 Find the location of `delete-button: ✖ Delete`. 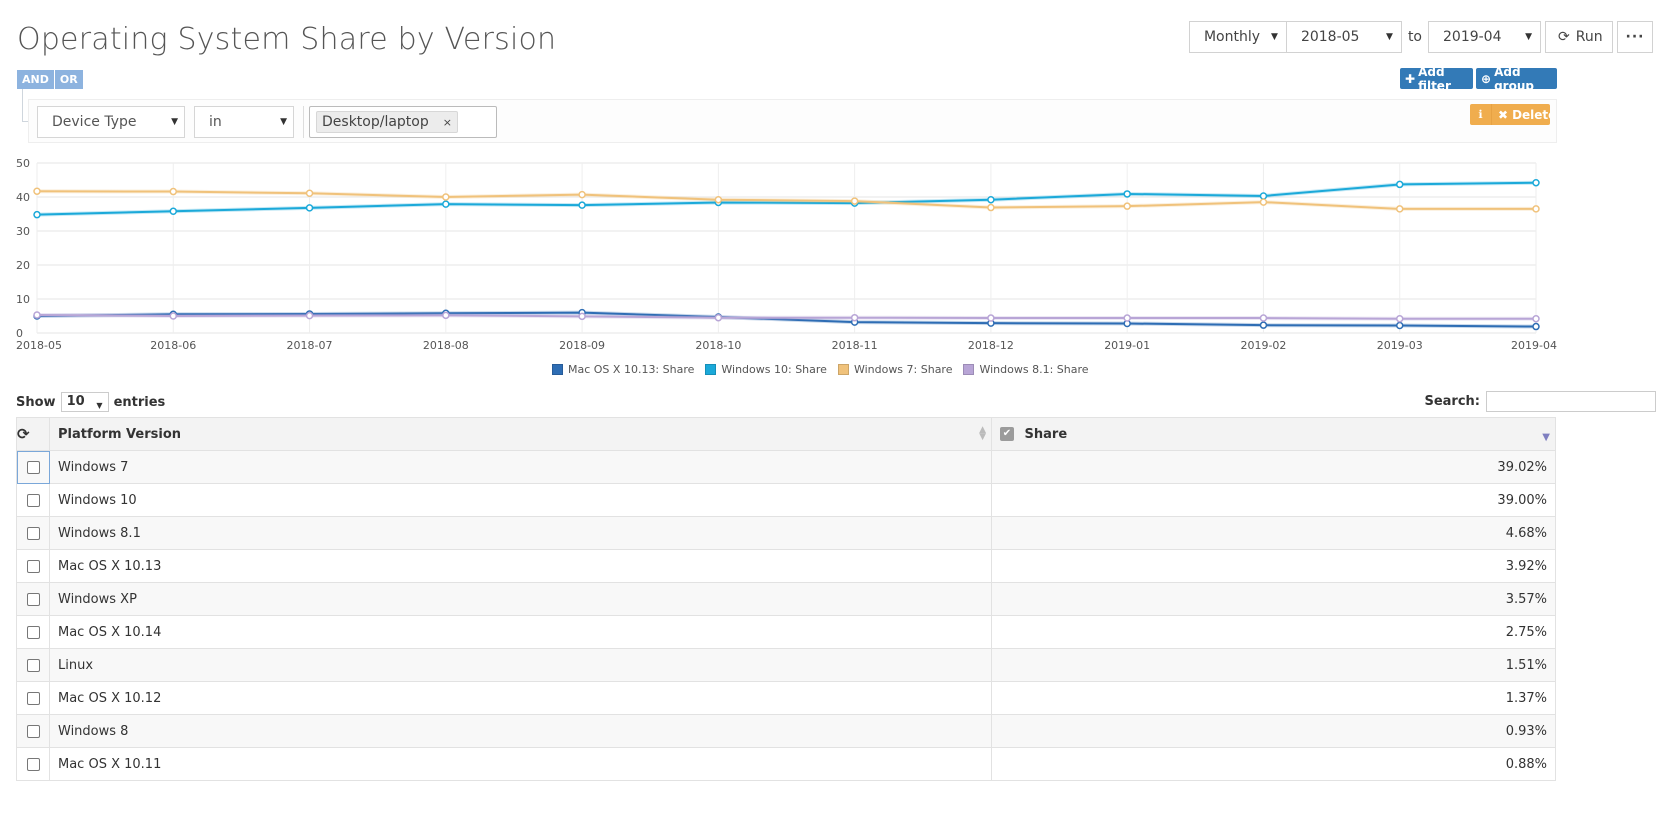

delete-button: ✖ Delete is located at coordinates (1521, 114).